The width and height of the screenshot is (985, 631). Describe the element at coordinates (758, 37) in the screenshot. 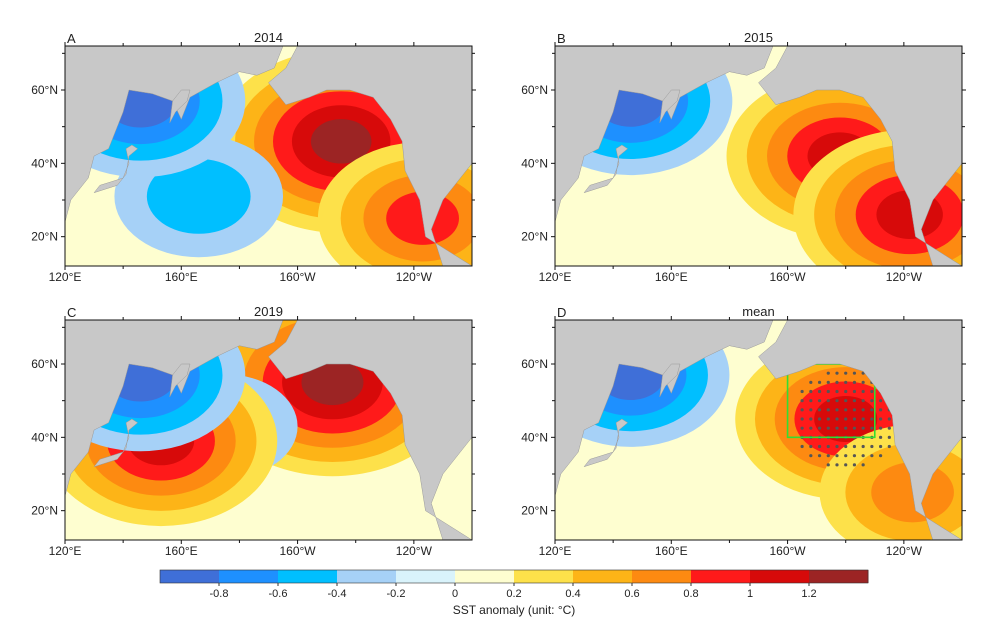

I see `panel-title: 2015` at that location.